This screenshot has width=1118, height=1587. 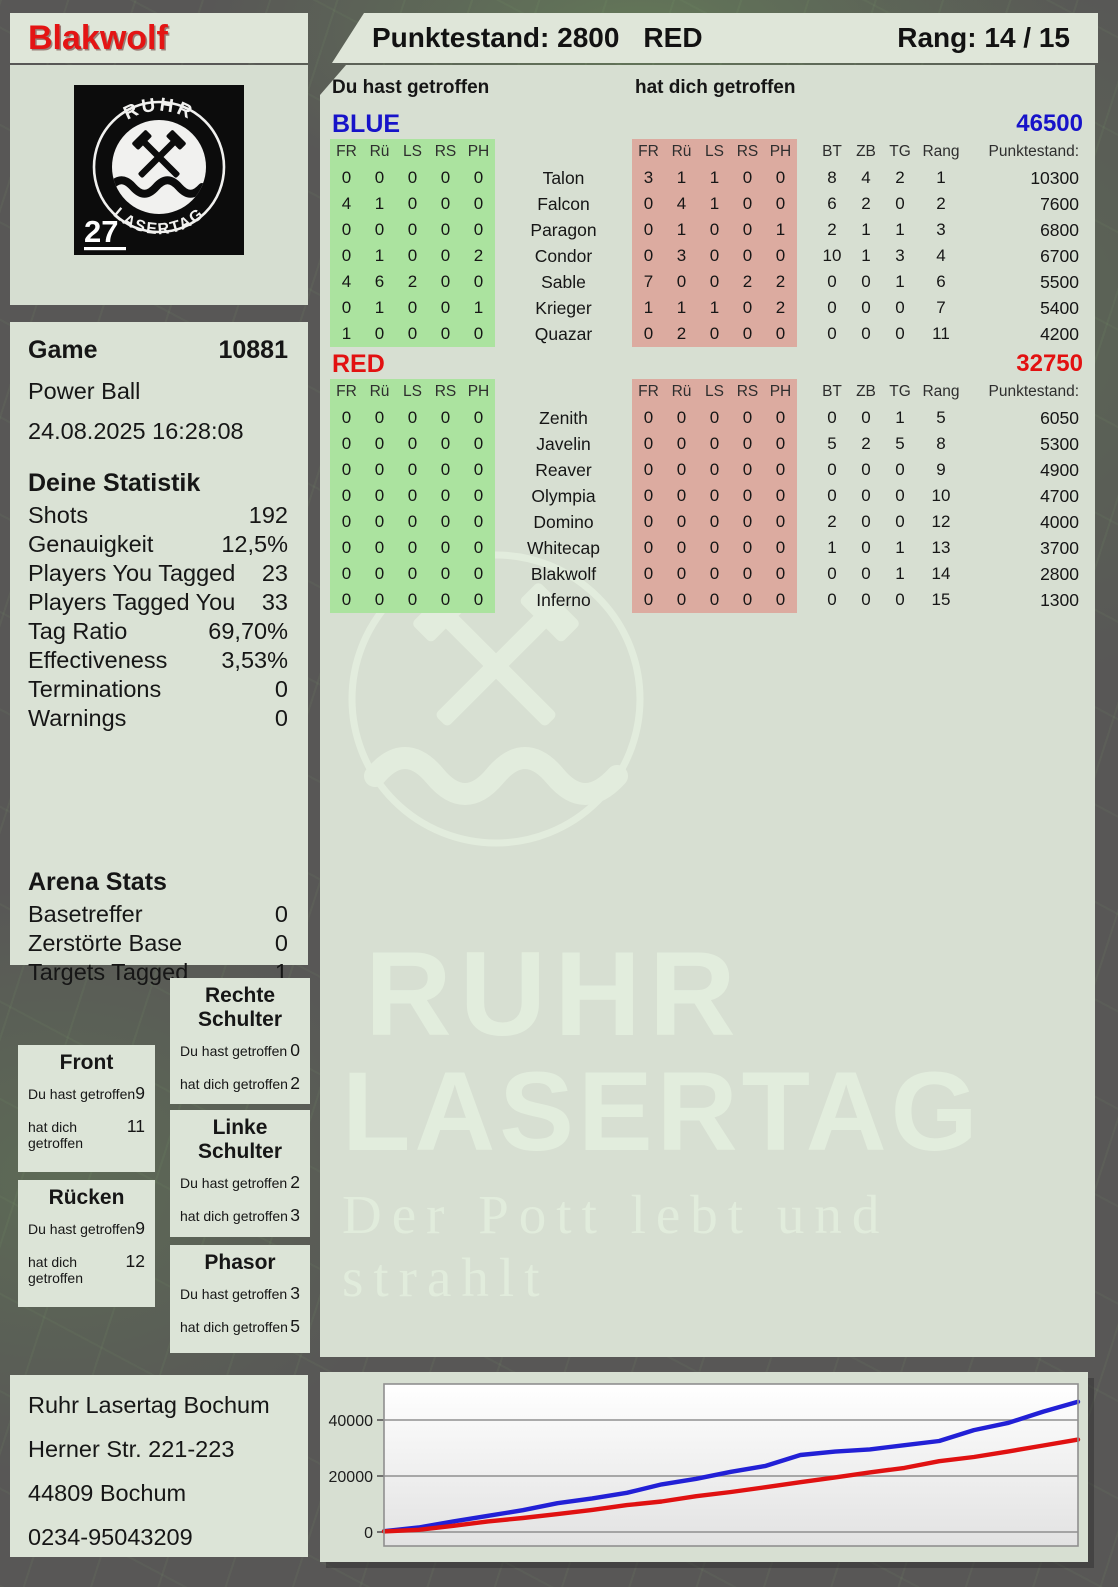 What do you see at coordinates (1059, 203) in the screenshot?
I see `punktestand-cell: 7600` at bounding box center [1059, 203].